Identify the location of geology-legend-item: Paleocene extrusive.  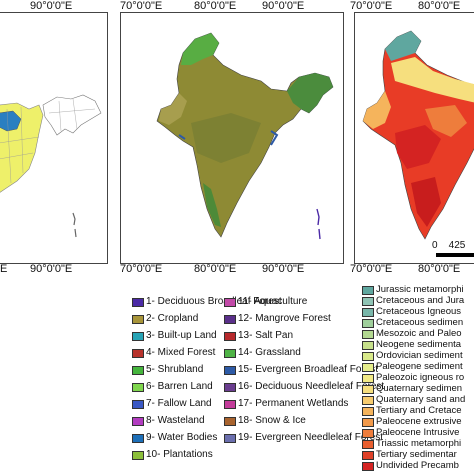
(412, 422).